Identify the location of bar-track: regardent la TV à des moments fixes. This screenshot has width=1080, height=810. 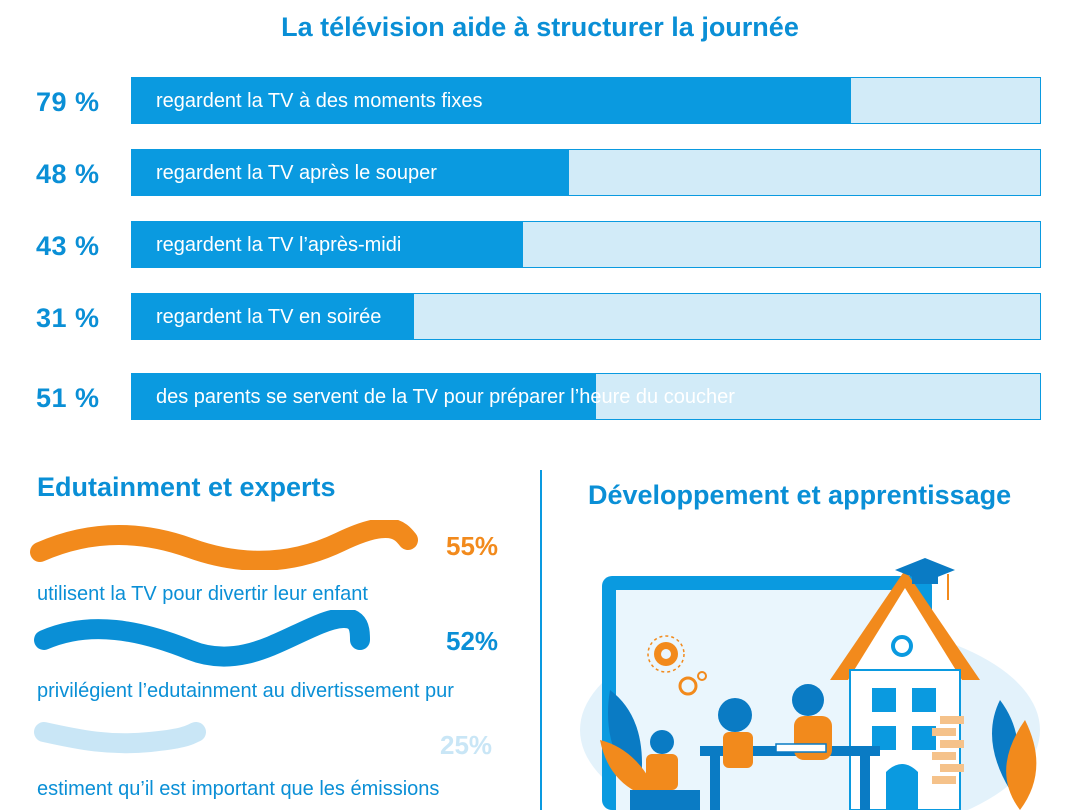
(586, 100).